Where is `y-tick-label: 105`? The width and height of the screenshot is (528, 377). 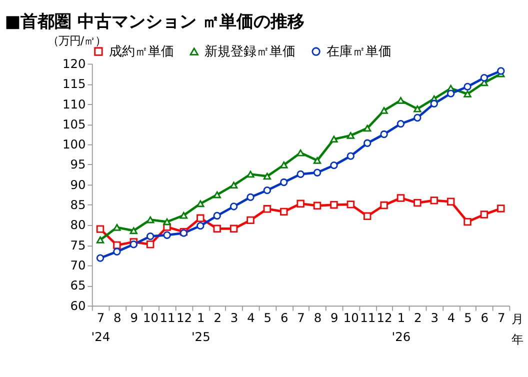 y-tick-label: 105 is located at coordinates (74, 124).